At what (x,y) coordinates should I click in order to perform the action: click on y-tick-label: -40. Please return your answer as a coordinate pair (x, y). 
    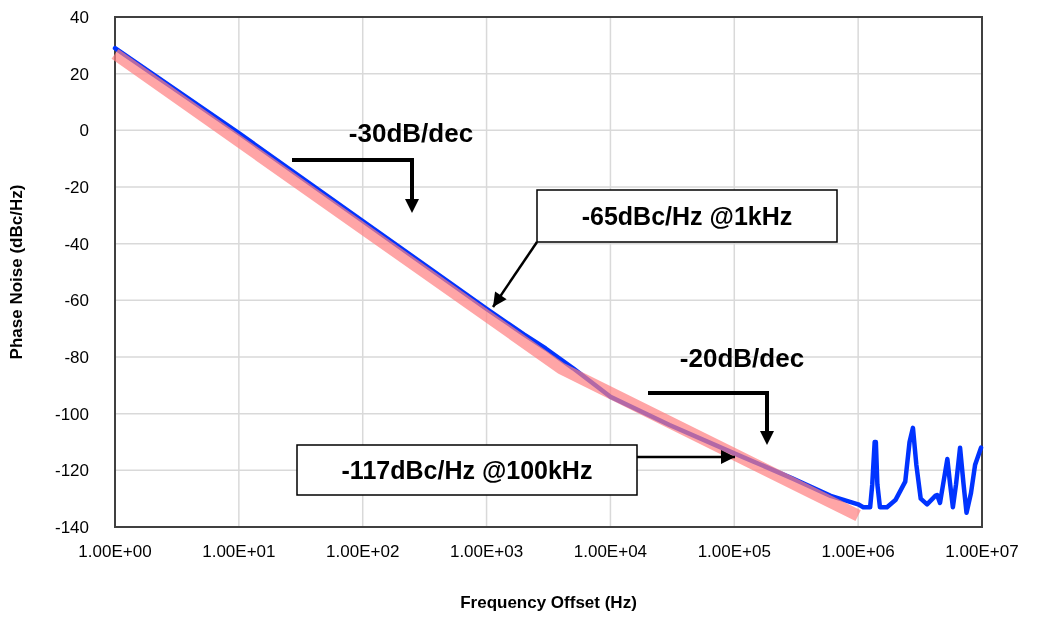
    Looking at the image, I should click on (76, 244).